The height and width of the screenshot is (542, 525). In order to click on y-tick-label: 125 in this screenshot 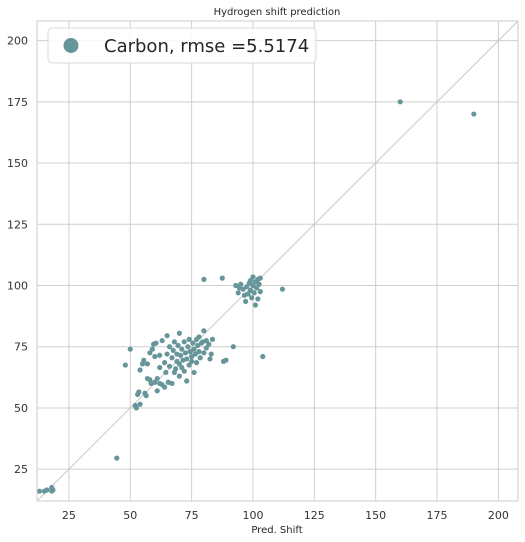, I will do `click(17, 224)`.